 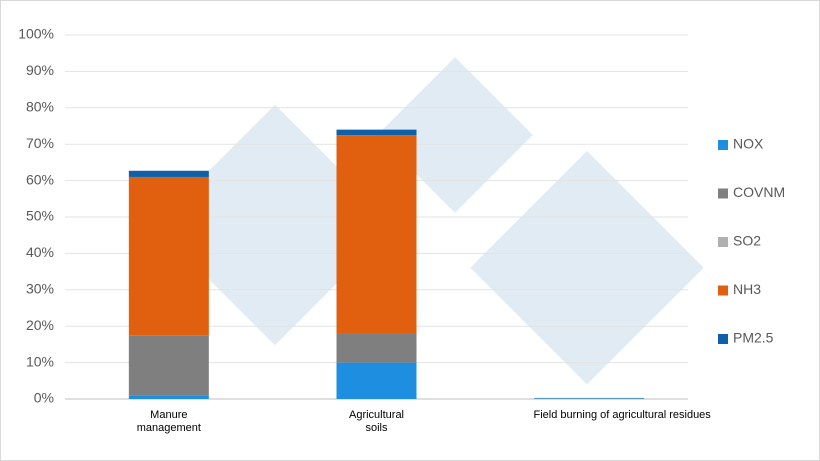 What do you see at coordinates (748, 144) in the screenshot?
I see `legend-label: NOX` at bounding box center [748, 144].